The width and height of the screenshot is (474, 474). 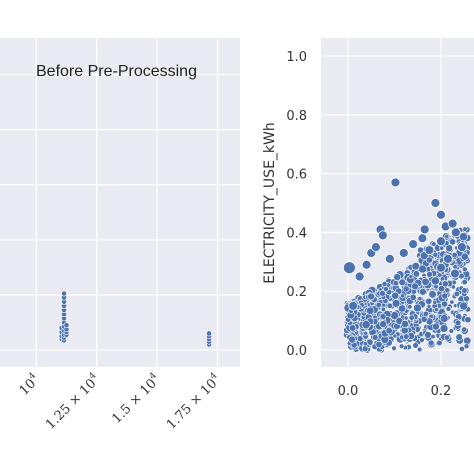 What do you see at coordinates (270, 203) in the screenshot?
I see `right-y-axis-label: ELECTRICITY_USE_kWh` at bounding box center [270, 203].